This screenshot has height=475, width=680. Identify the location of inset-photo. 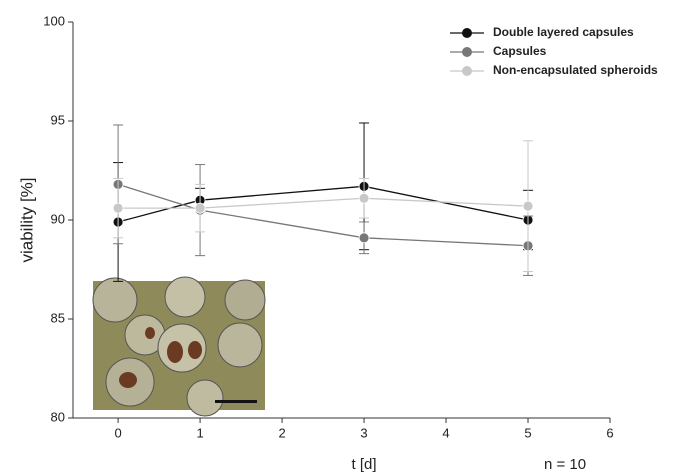
(179, 346).